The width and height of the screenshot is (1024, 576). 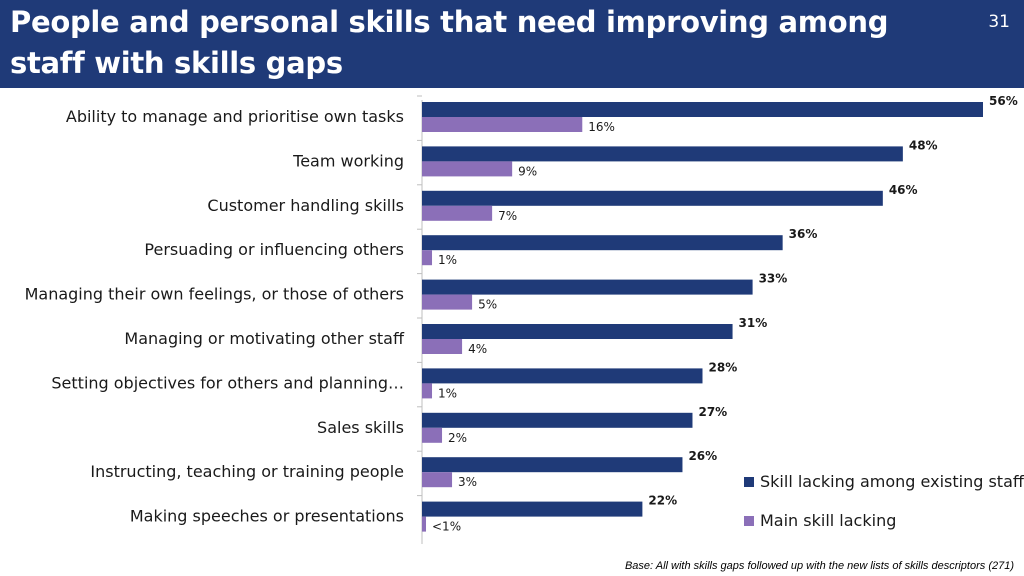 What do you see at coordinates (264, 338) in the screenshot?
I see `category-label: Managing or motivating other staff` at bounding box center [264, 338].